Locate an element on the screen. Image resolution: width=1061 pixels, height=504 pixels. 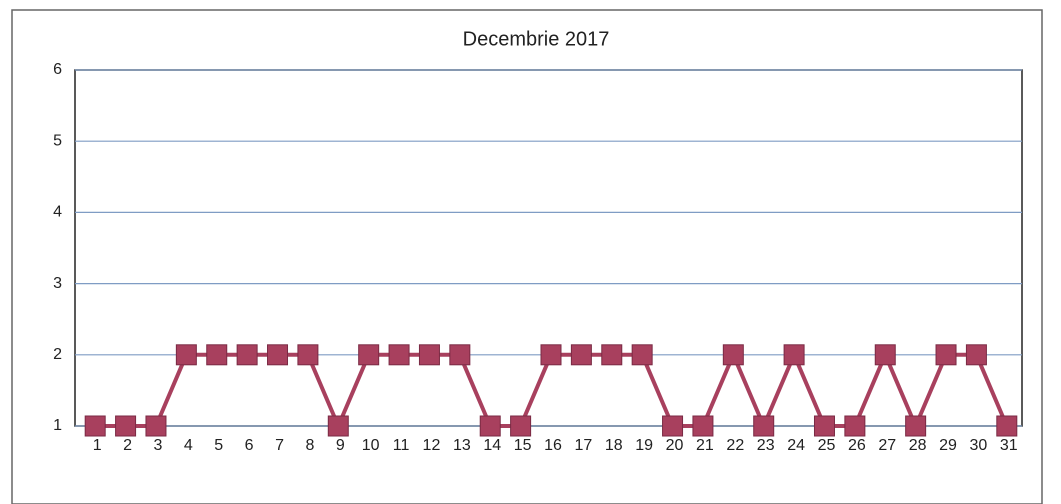
x-tick-label: 19 is located at coordinates (644, 445).